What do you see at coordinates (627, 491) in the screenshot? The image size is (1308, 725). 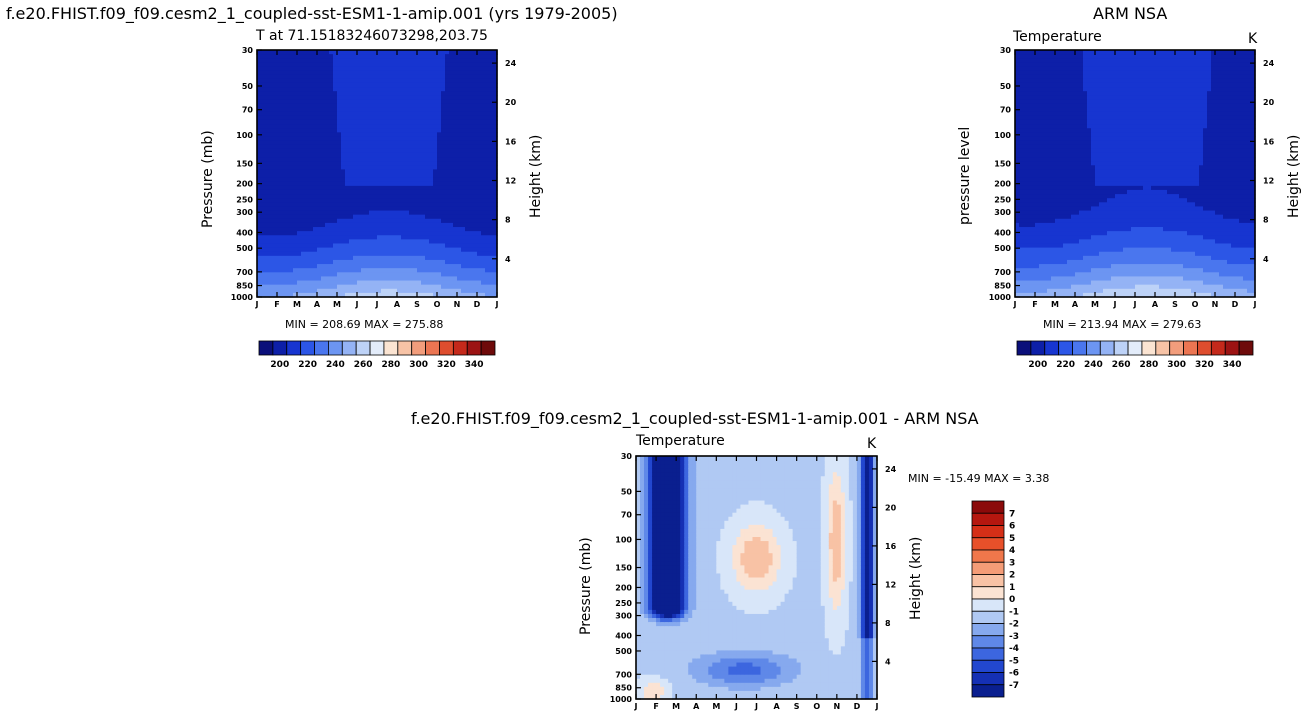 I see `panel3-y-tick-label: 50` at bounding box center [627, 491].